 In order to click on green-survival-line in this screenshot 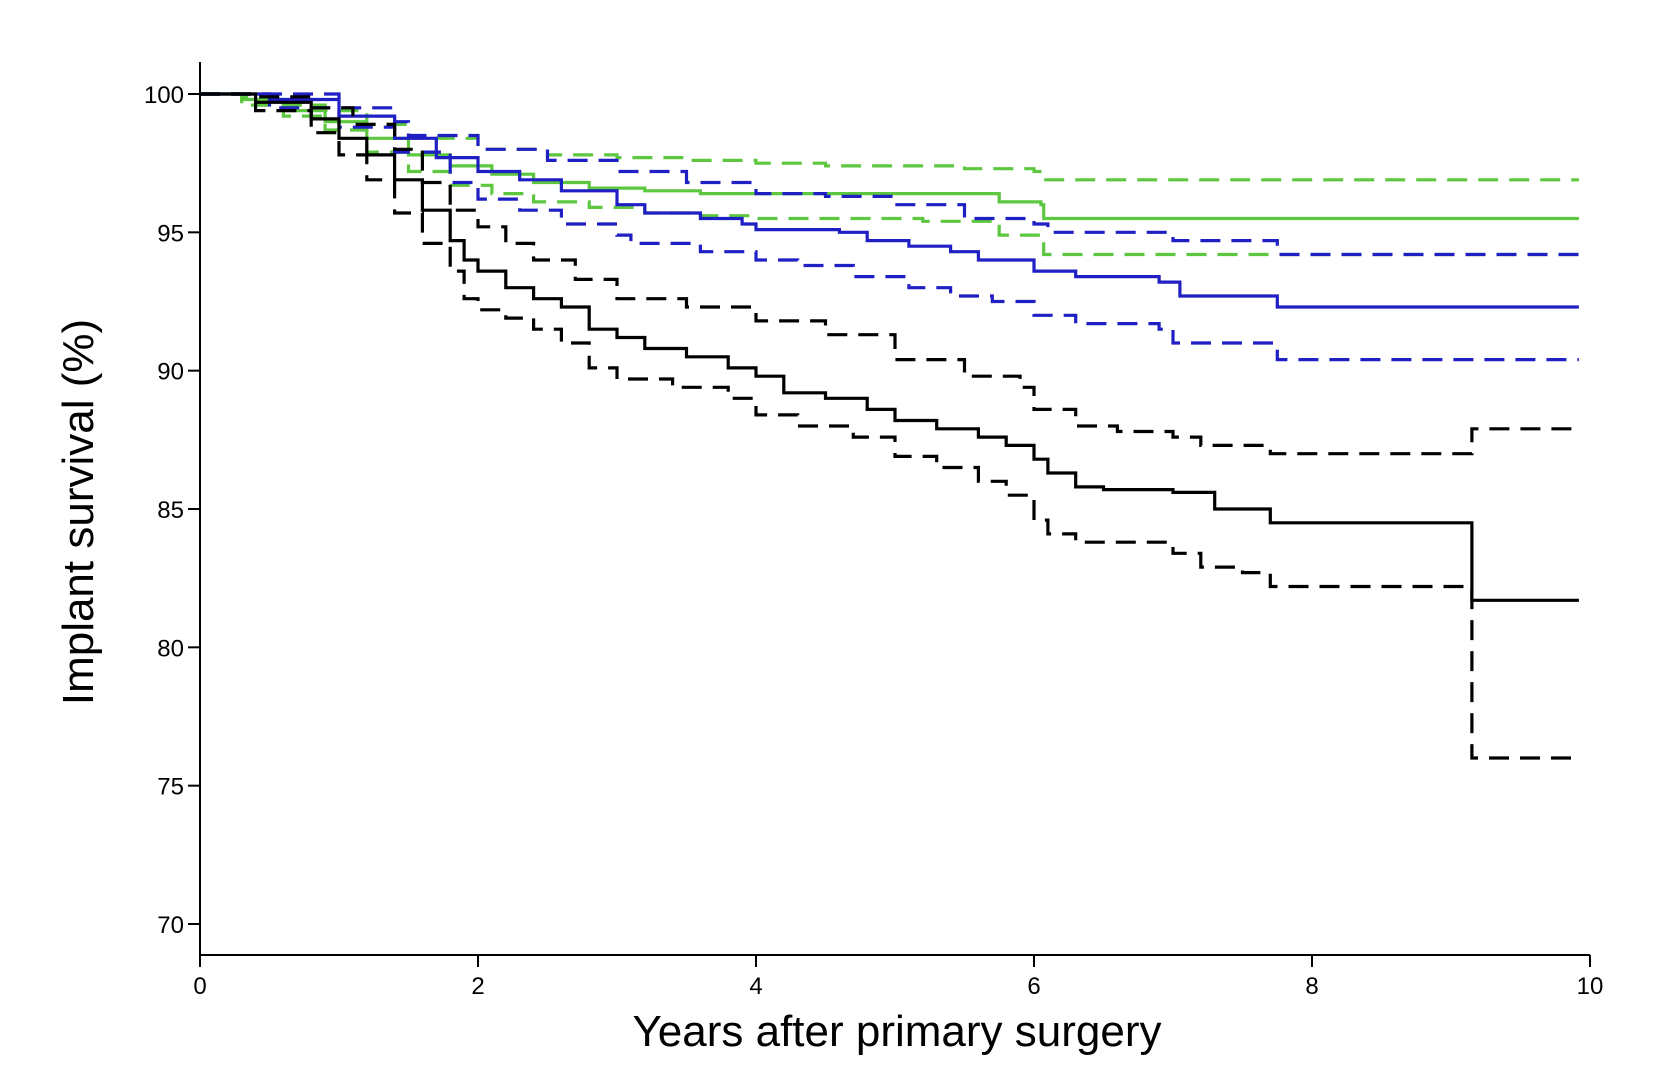, I will do `click(889, 156)`.